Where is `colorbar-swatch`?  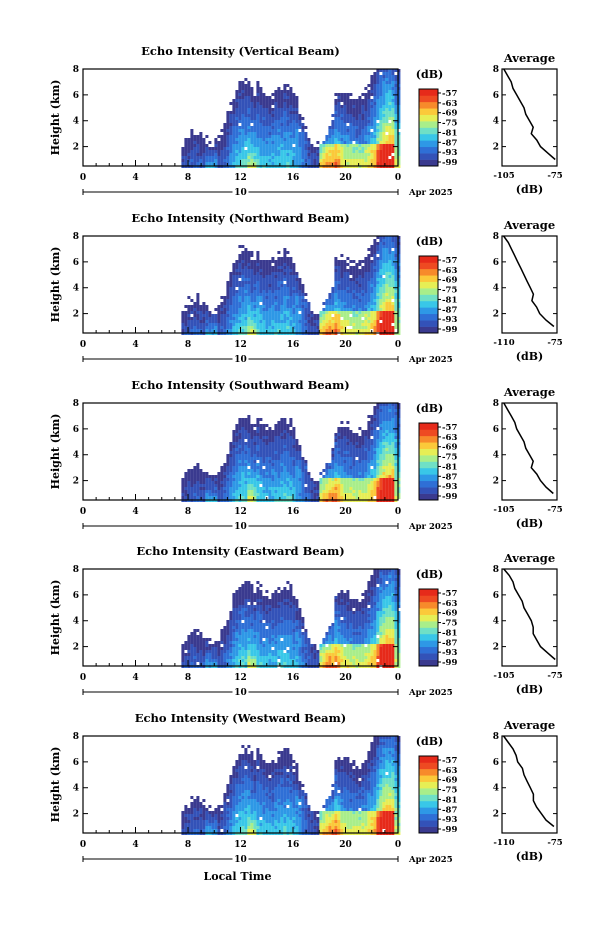 colorbar-swatch is located at coordinates (428, 471).